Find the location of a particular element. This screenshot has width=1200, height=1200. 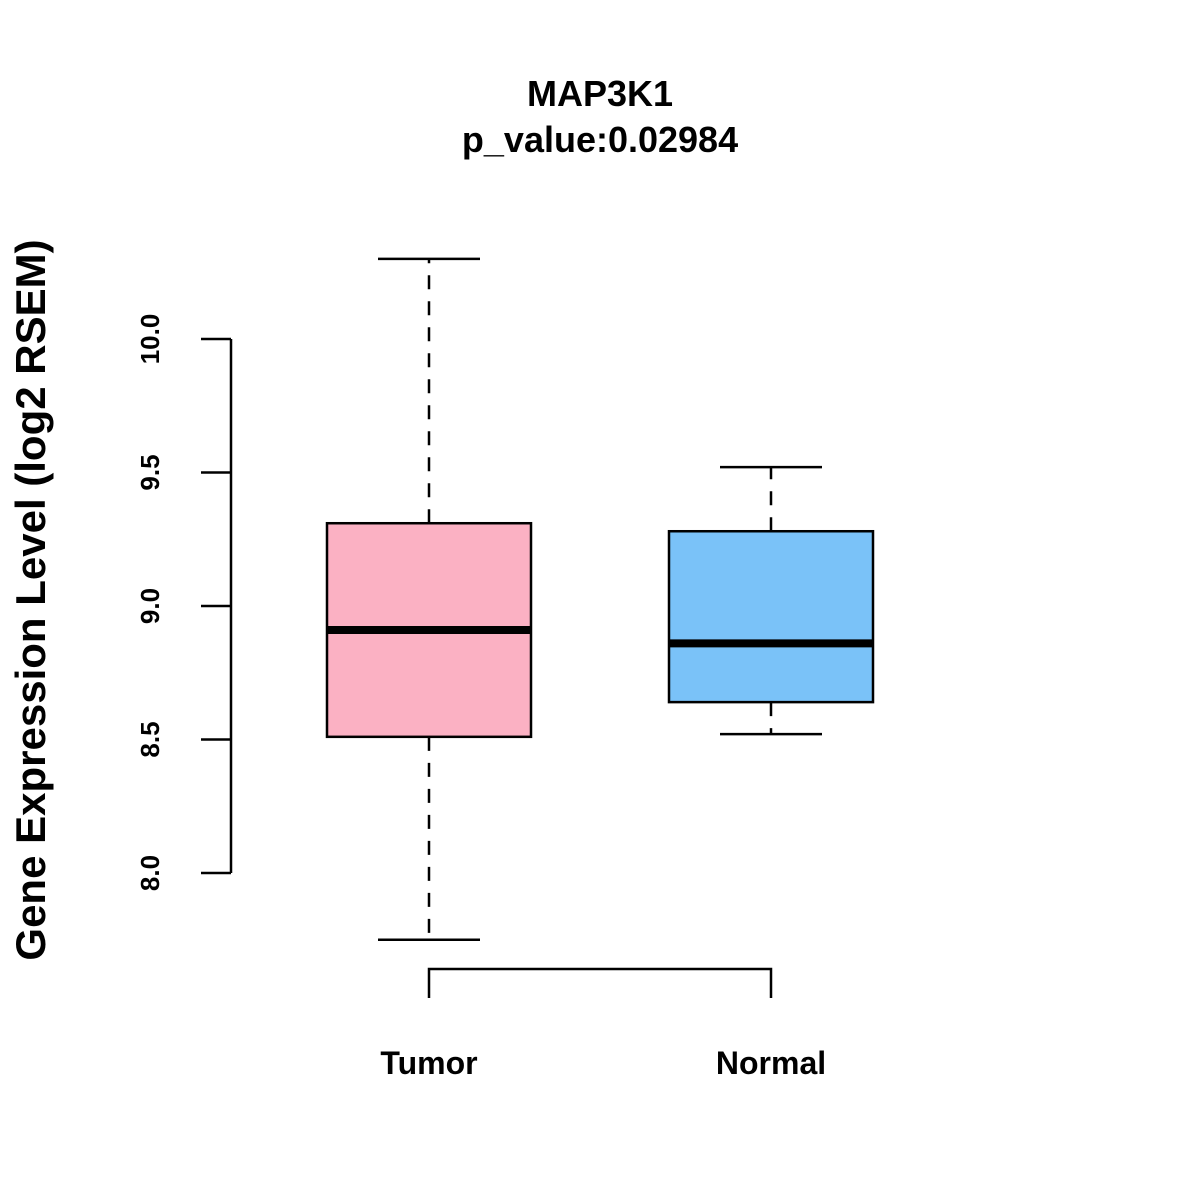

category-label-tumor: Tumor is located at coordinates (428, 1063).